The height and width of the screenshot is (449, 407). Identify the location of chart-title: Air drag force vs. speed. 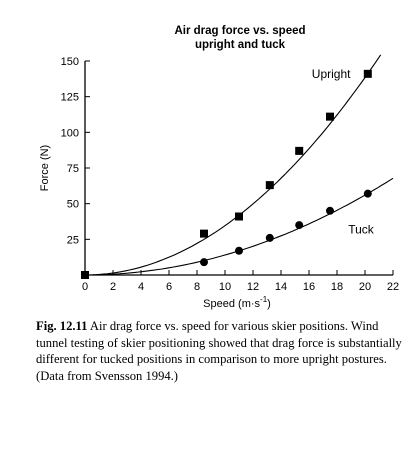
(239, 31).